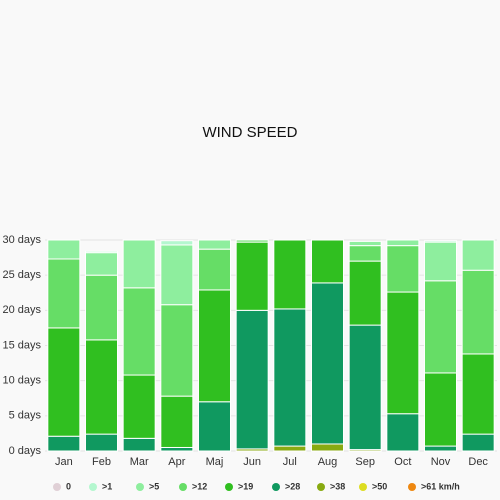 The width and height of the screenshot is (500, 500). What do you see at coordinates (101, 462) in the screenshot?
I see `x-tick-label: Feb` at bounding box center [101, 462].